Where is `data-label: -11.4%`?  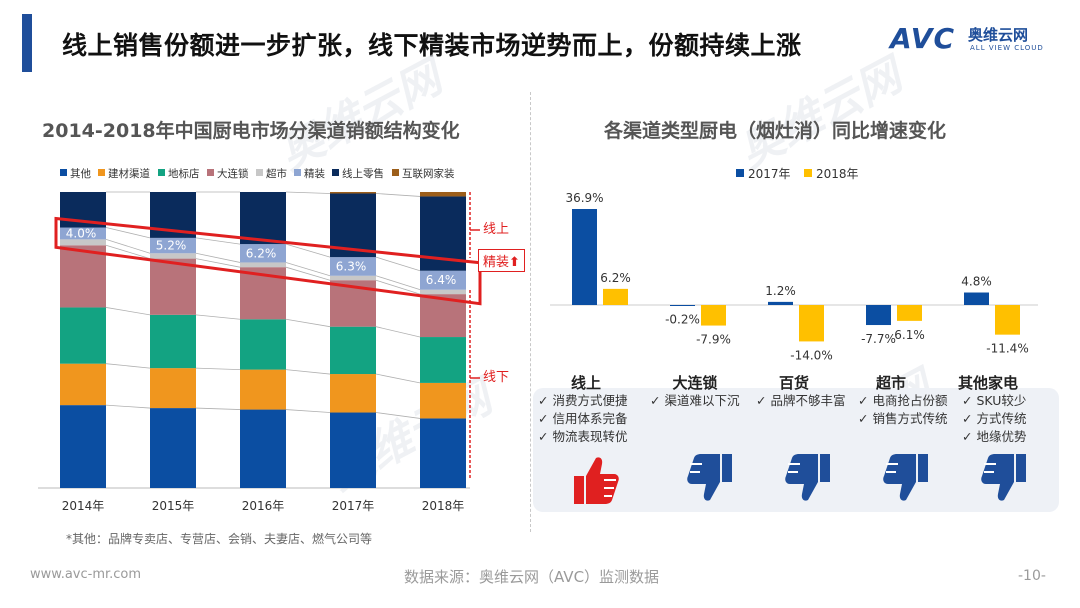
data-label: -11.4% is located at coordinates (1007, 349).